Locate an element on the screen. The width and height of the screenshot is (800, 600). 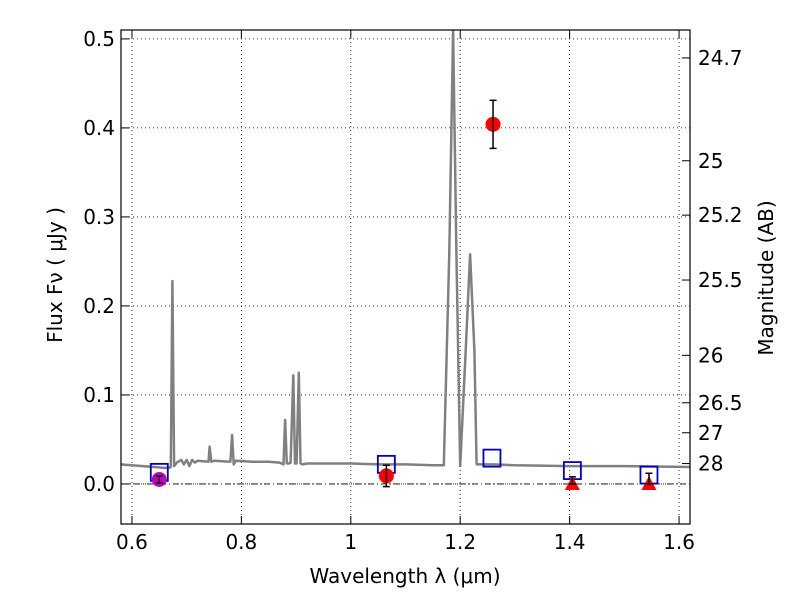
y-tick-label: 0.3 is located at coordinates (99, 217).